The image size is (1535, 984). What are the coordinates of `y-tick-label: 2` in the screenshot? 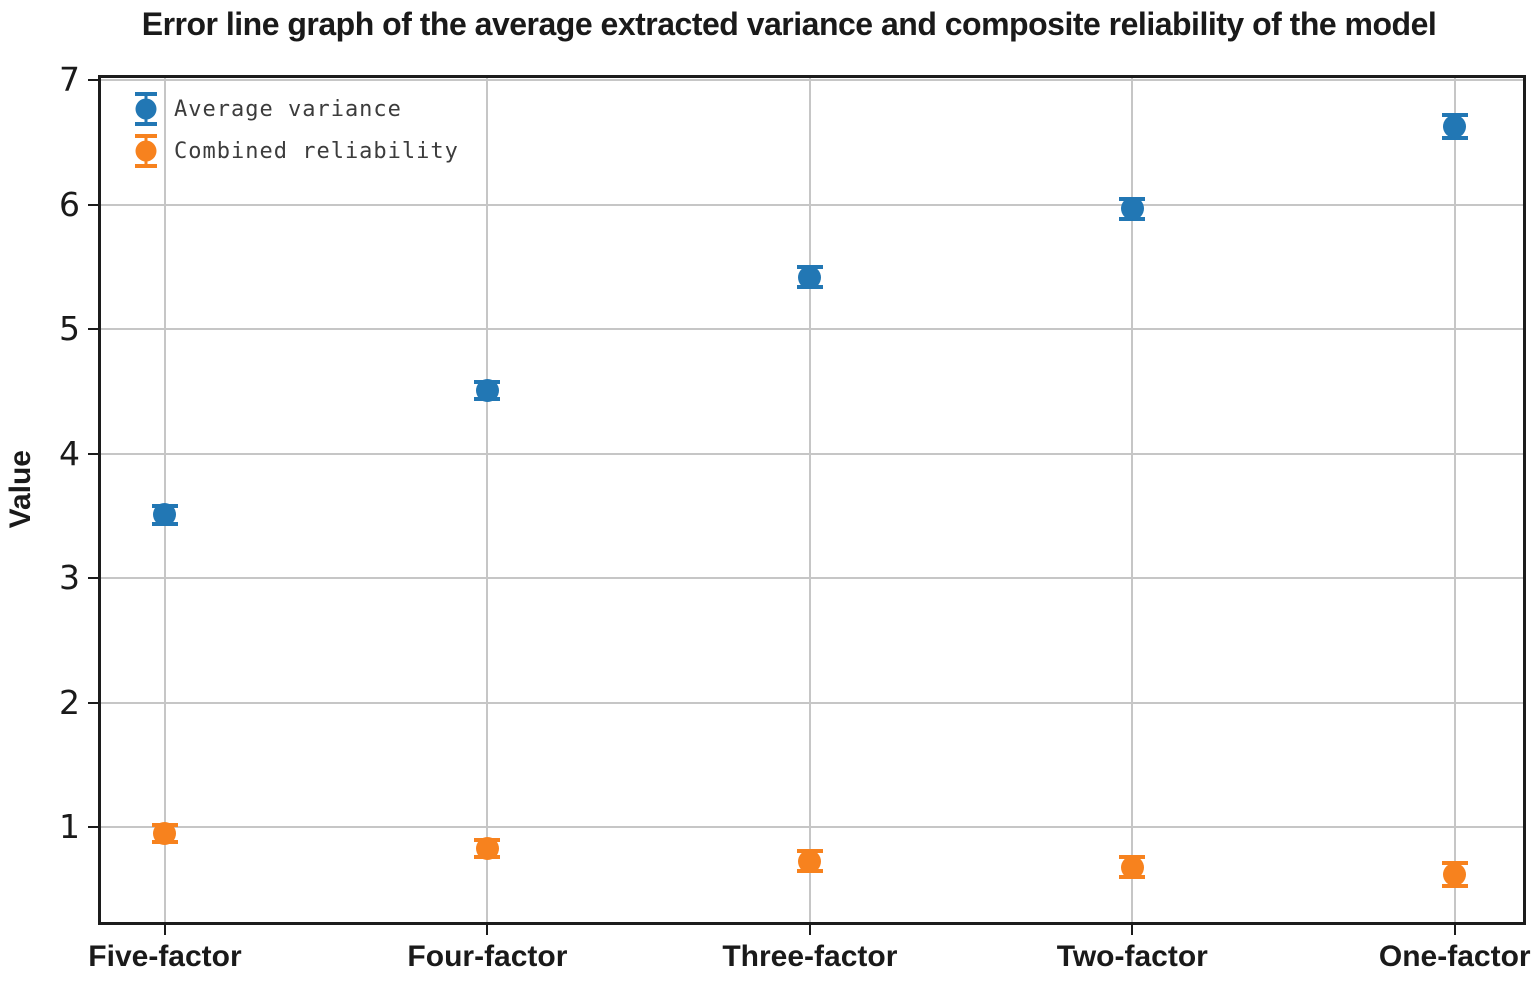 It's located at (69, 702).